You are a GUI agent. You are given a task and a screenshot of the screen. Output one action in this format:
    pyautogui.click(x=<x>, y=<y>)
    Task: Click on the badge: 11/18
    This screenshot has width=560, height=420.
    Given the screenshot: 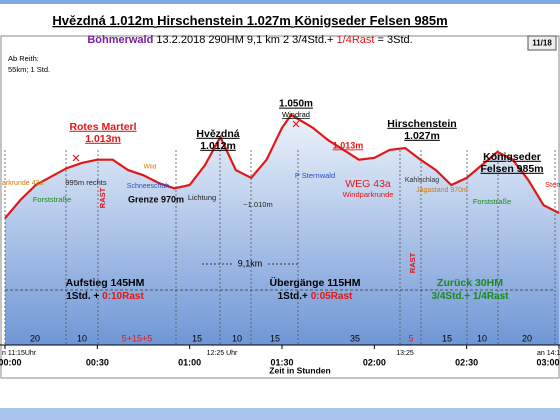 What is the action you would take?
    pyautogui.click(x=542, y=43)
    